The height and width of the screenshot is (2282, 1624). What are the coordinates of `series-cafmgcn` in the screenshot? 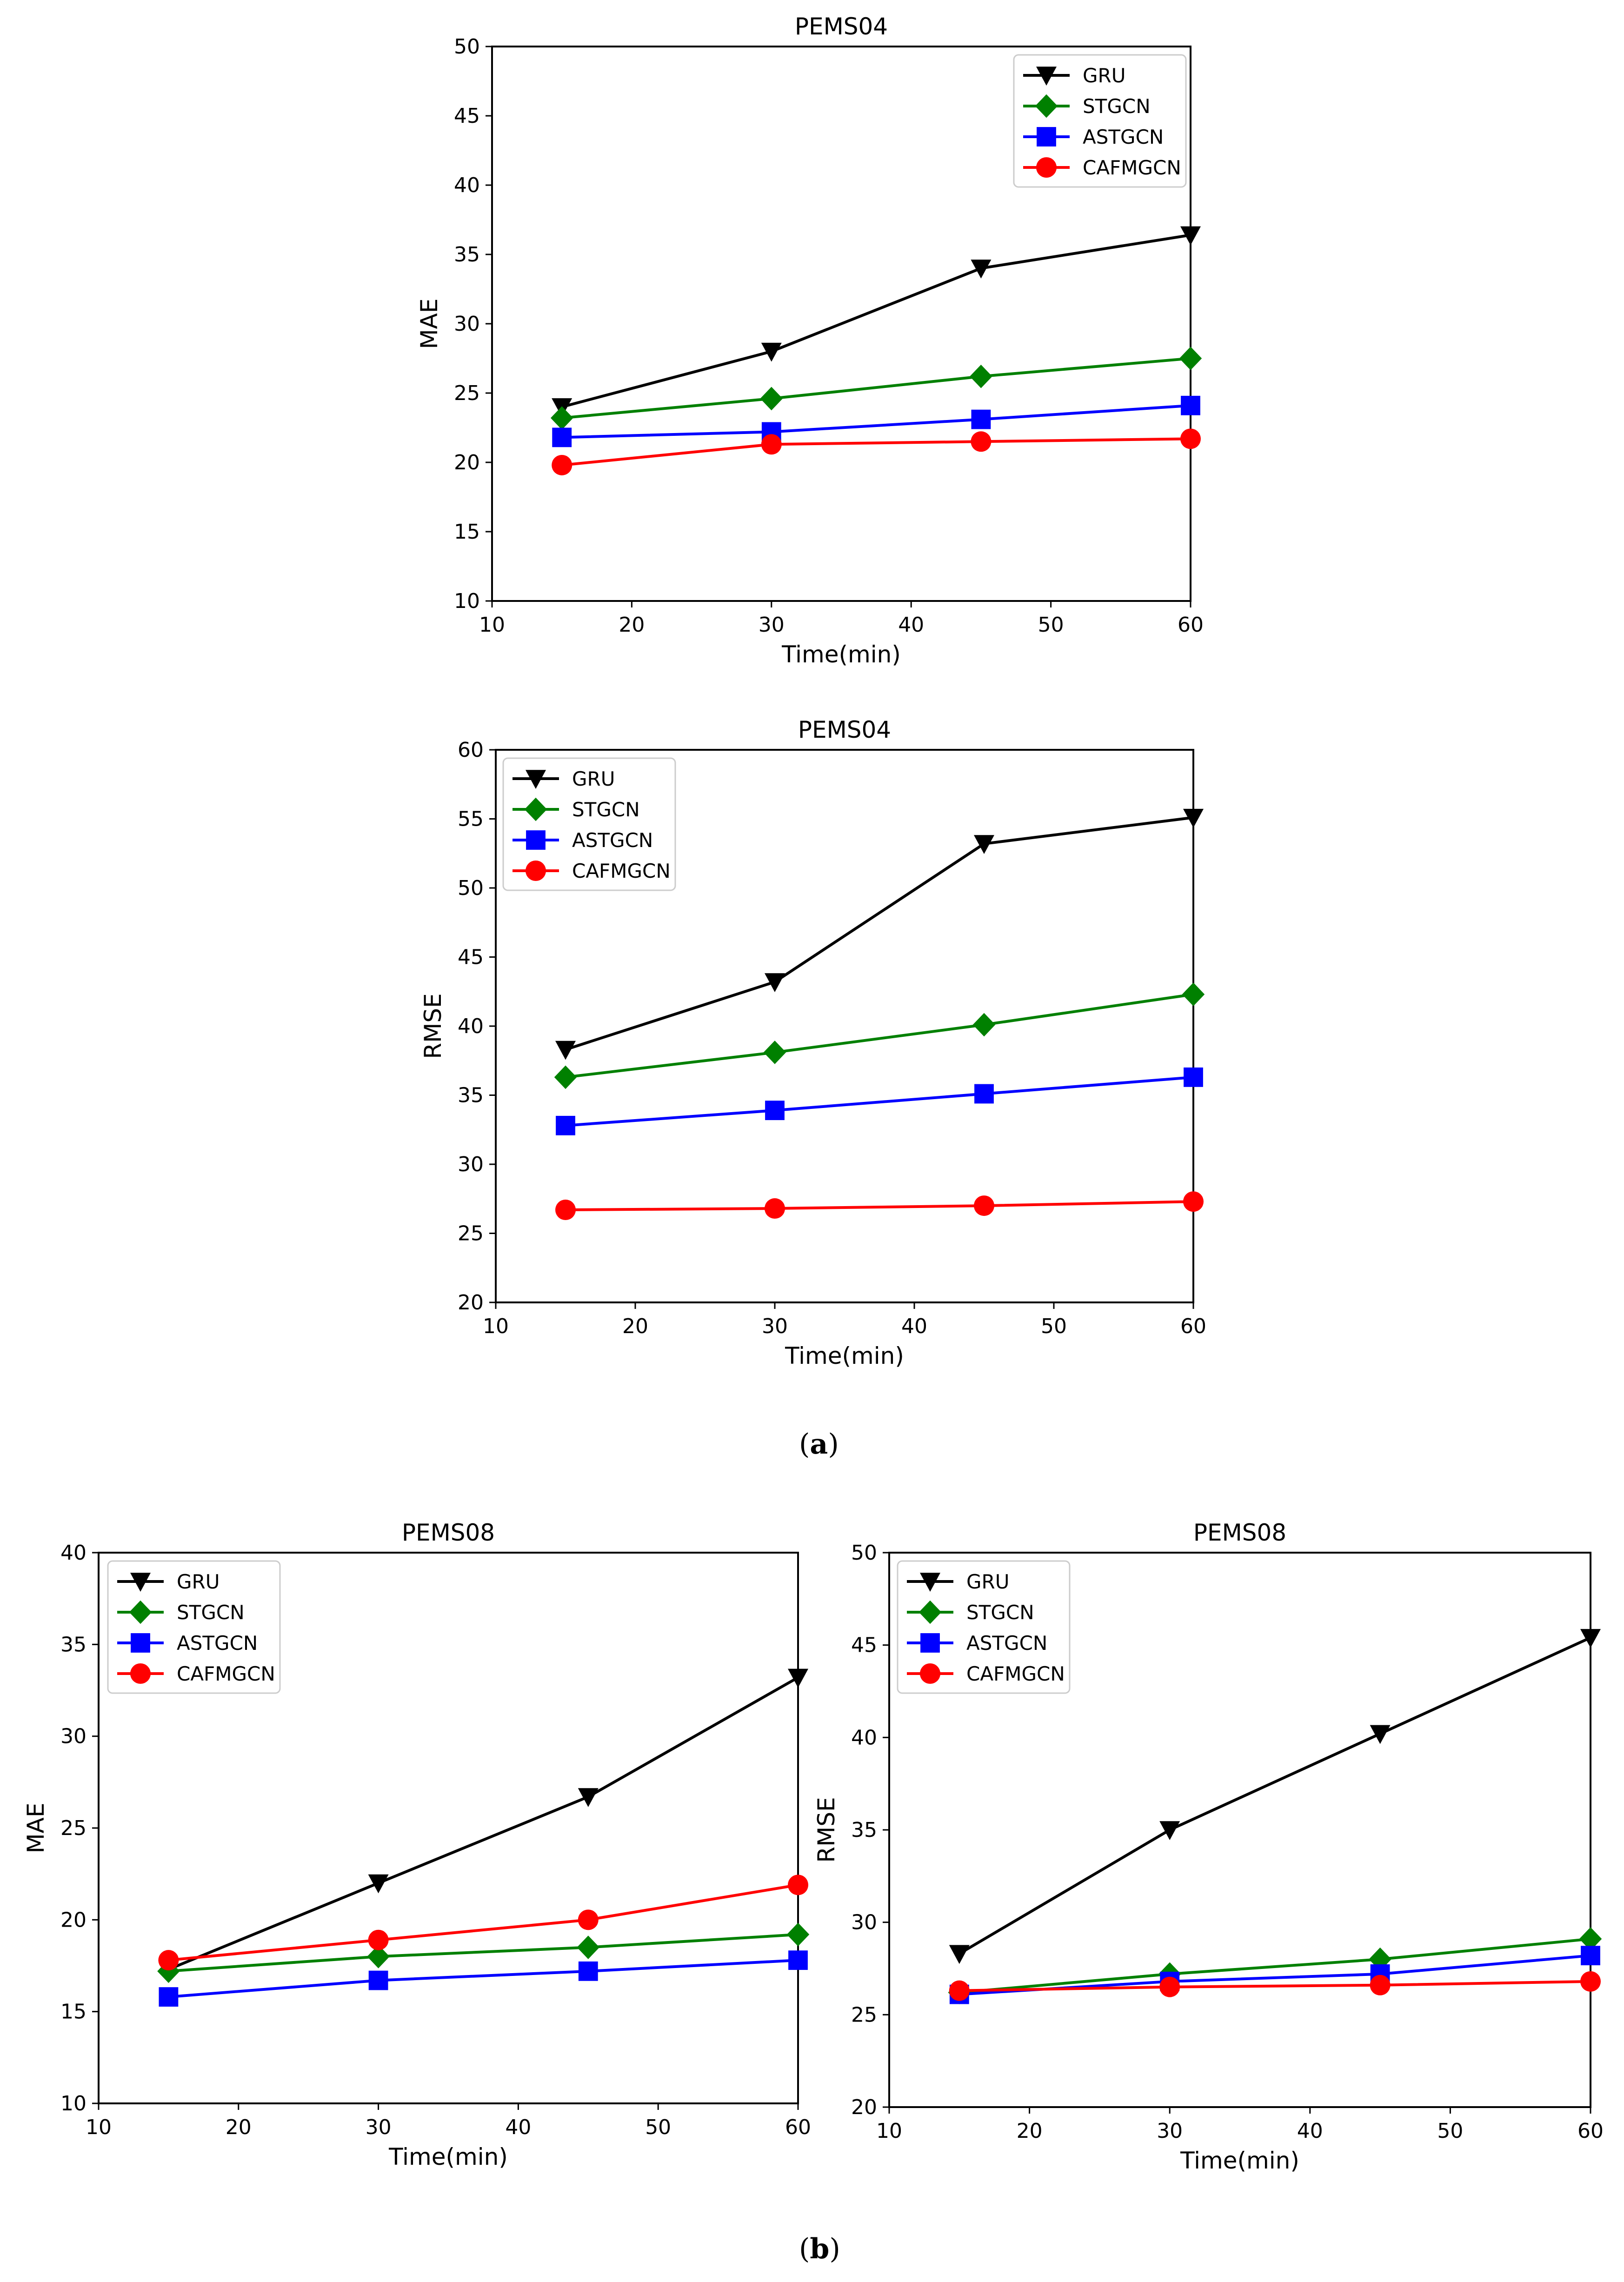 It's located at (483, 1923).